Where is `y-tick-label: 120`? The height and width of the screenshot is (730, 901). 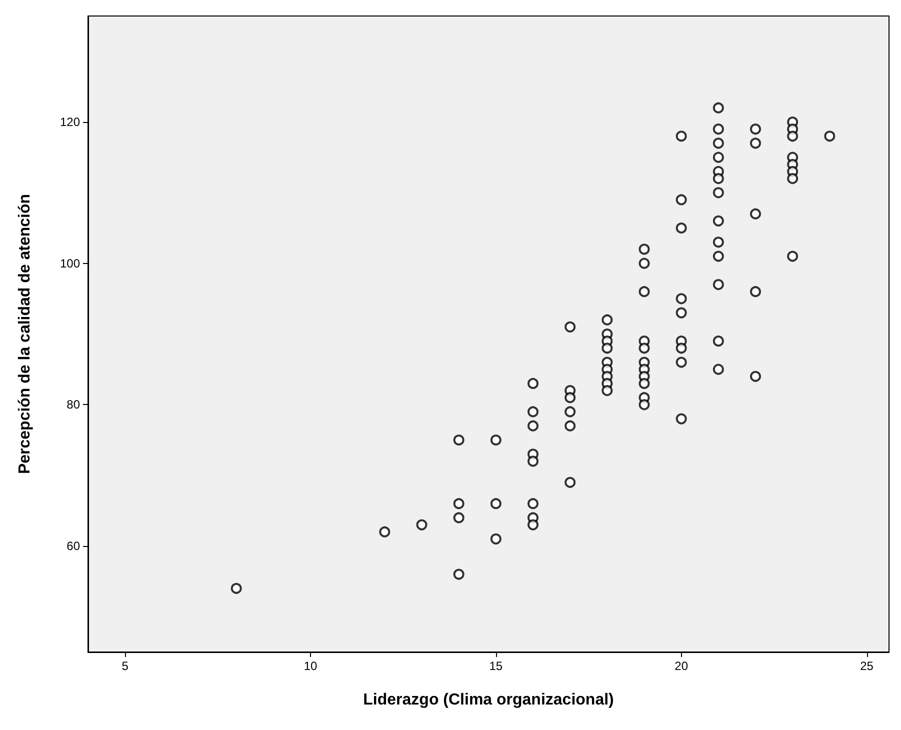
y-tick-label: 120 is located at coordinates (70, 122).